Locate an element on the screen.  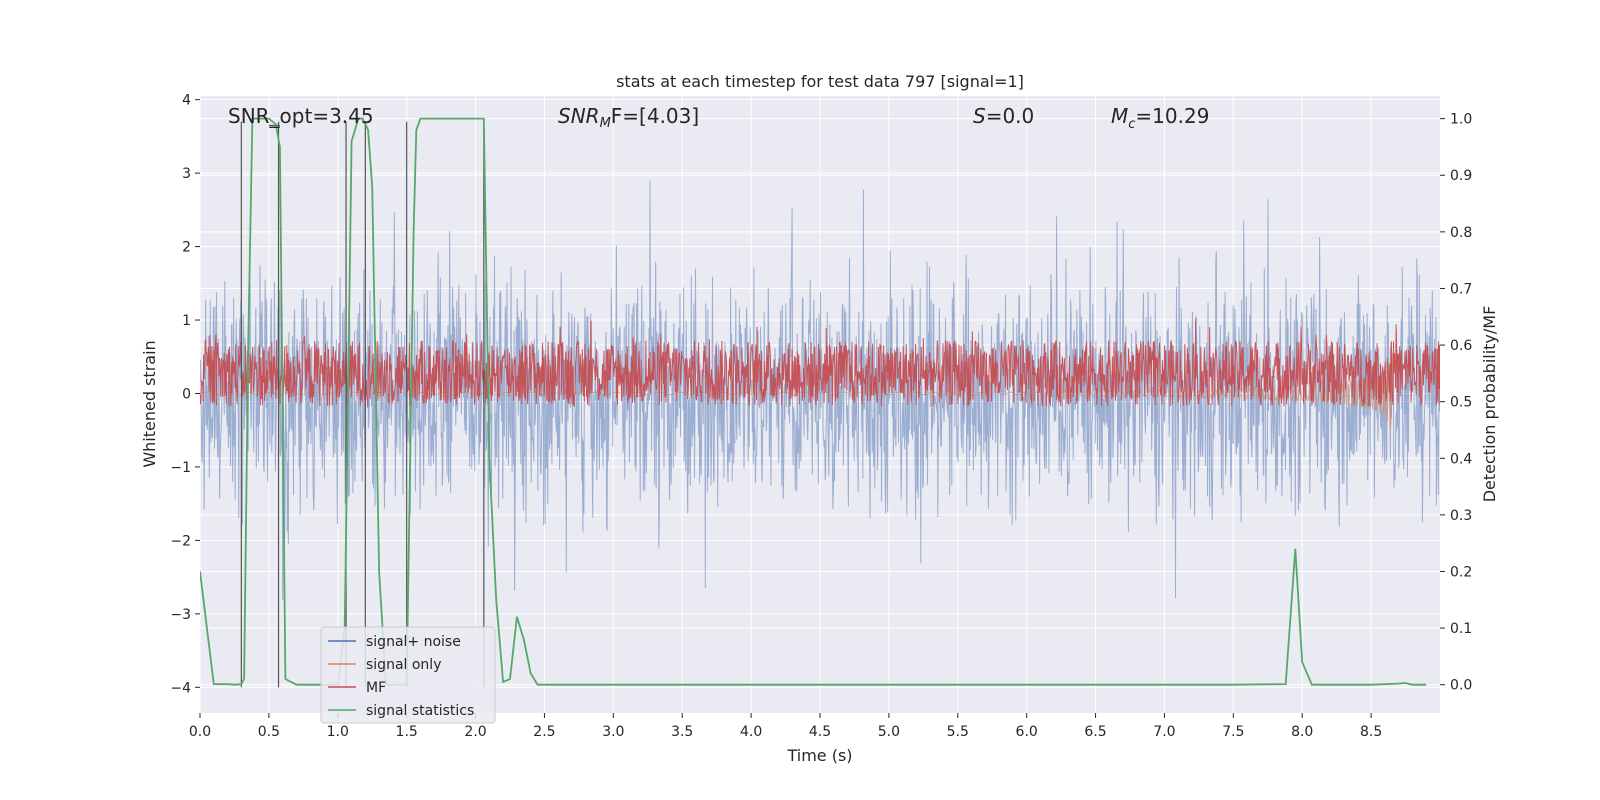
annotation-s: S=0.0 is located at coordinates (1003, 116).